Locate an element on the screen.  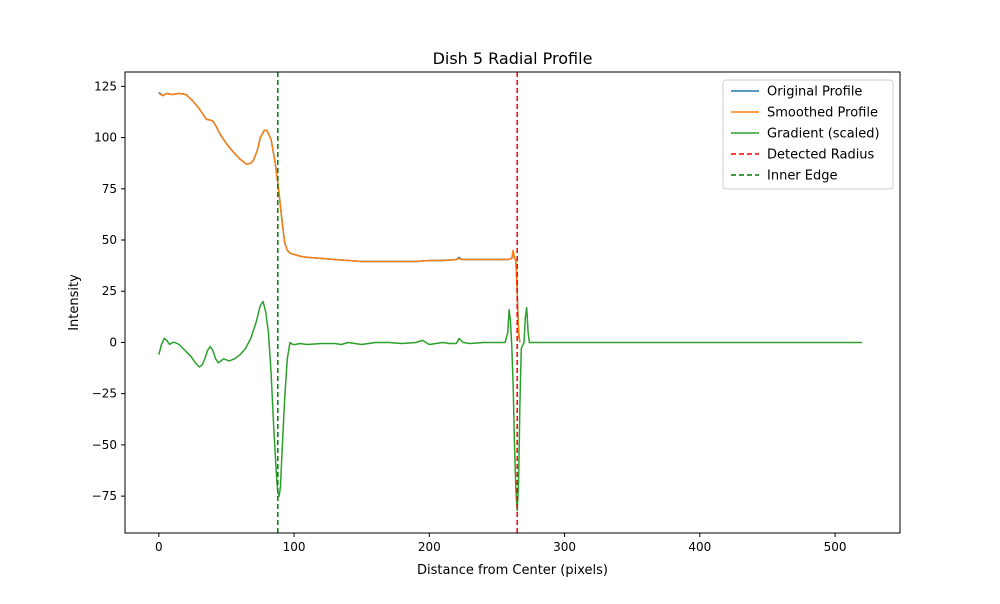
legend-label: Original Profile is located at coordinates (814, 92).